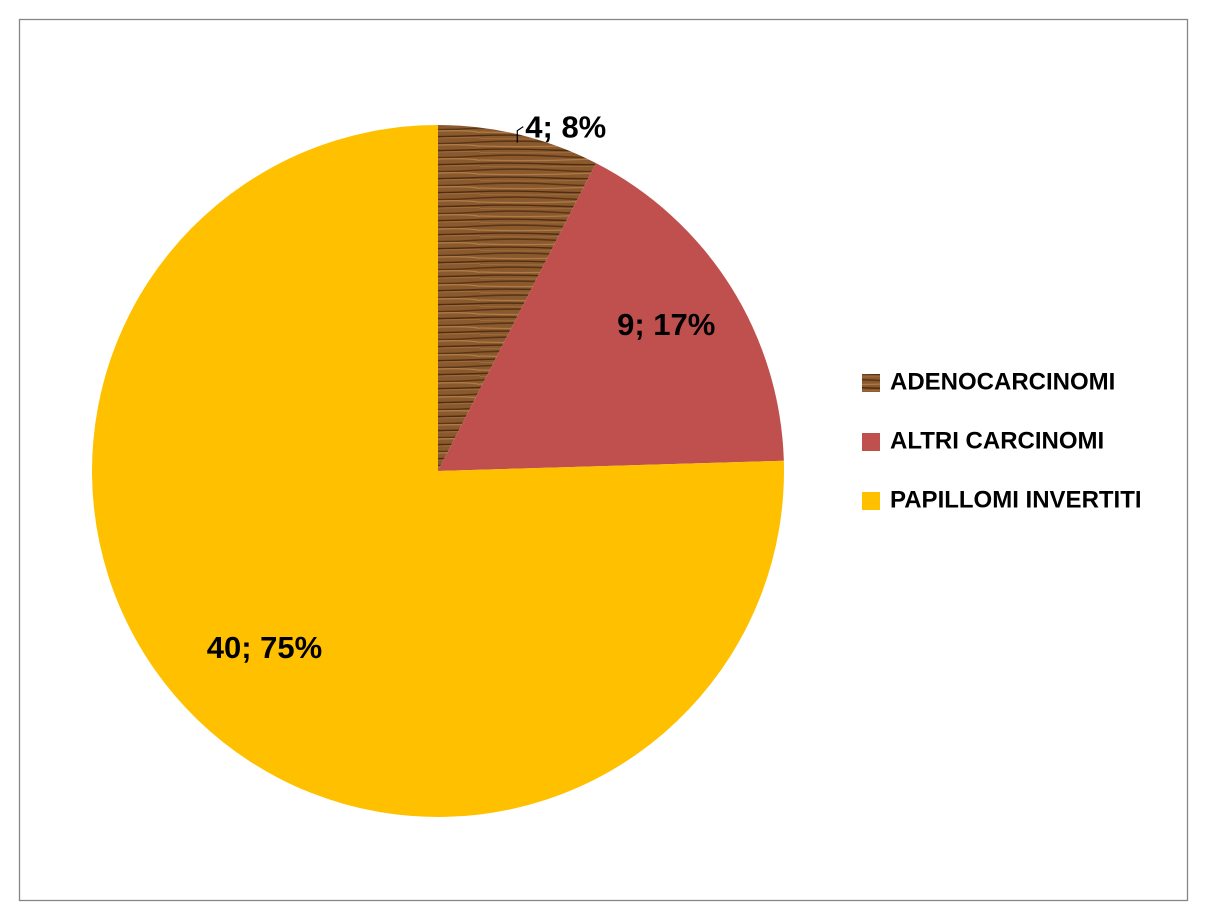 The image size is (1208, 920). What do you see at coordinates (517, 298) in the screenshot?
I see `slice-adenocarcinomi` at bounding box center [517, 298].